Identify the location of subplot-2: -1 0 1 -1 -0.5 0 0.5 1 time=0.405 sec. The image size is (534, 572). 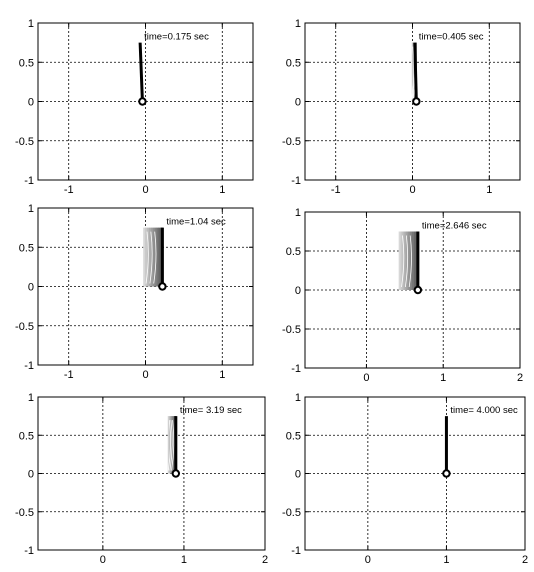
(401, 107).